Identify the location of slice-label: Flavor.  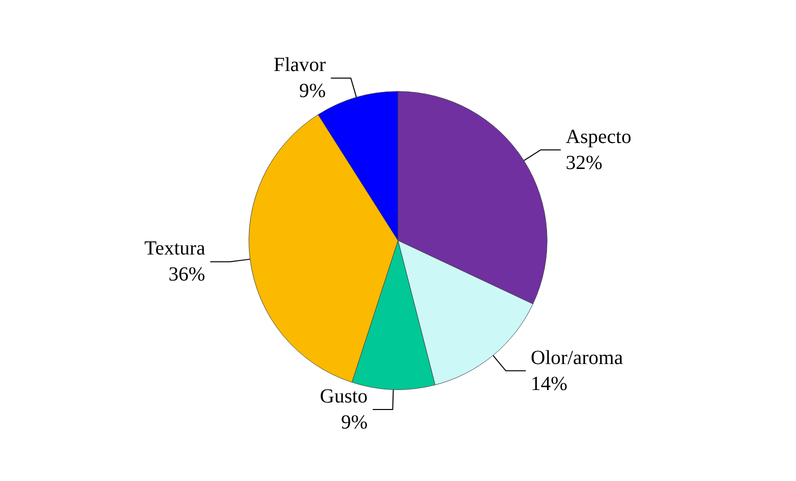
(300, 65).